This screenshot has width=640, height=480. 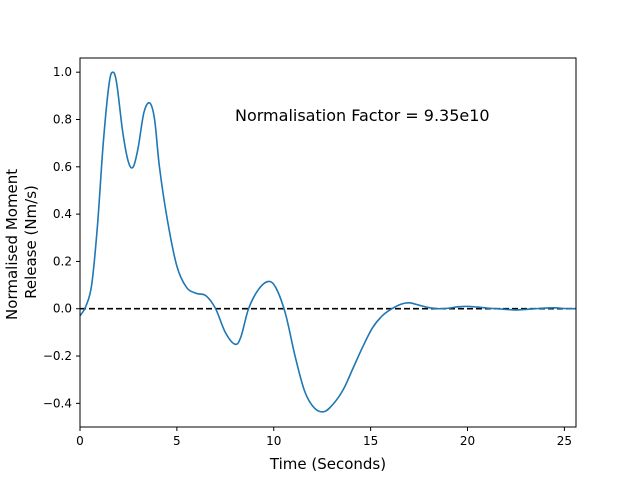 What do you see at coordinates (62, 214) in the screenshot?
I see `y-tick-label: 0.4` at bounding box center [62, 214].